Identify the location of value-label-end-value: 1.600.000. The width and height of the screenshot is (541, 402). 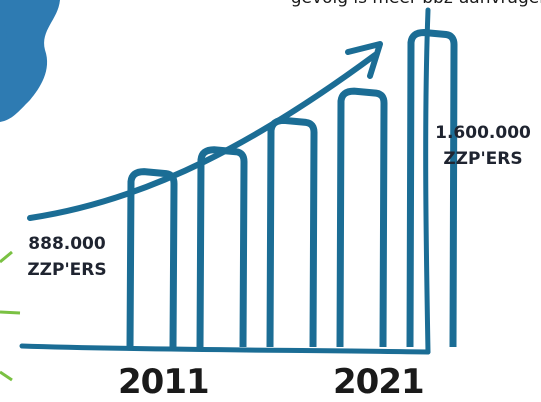
(483, 133).